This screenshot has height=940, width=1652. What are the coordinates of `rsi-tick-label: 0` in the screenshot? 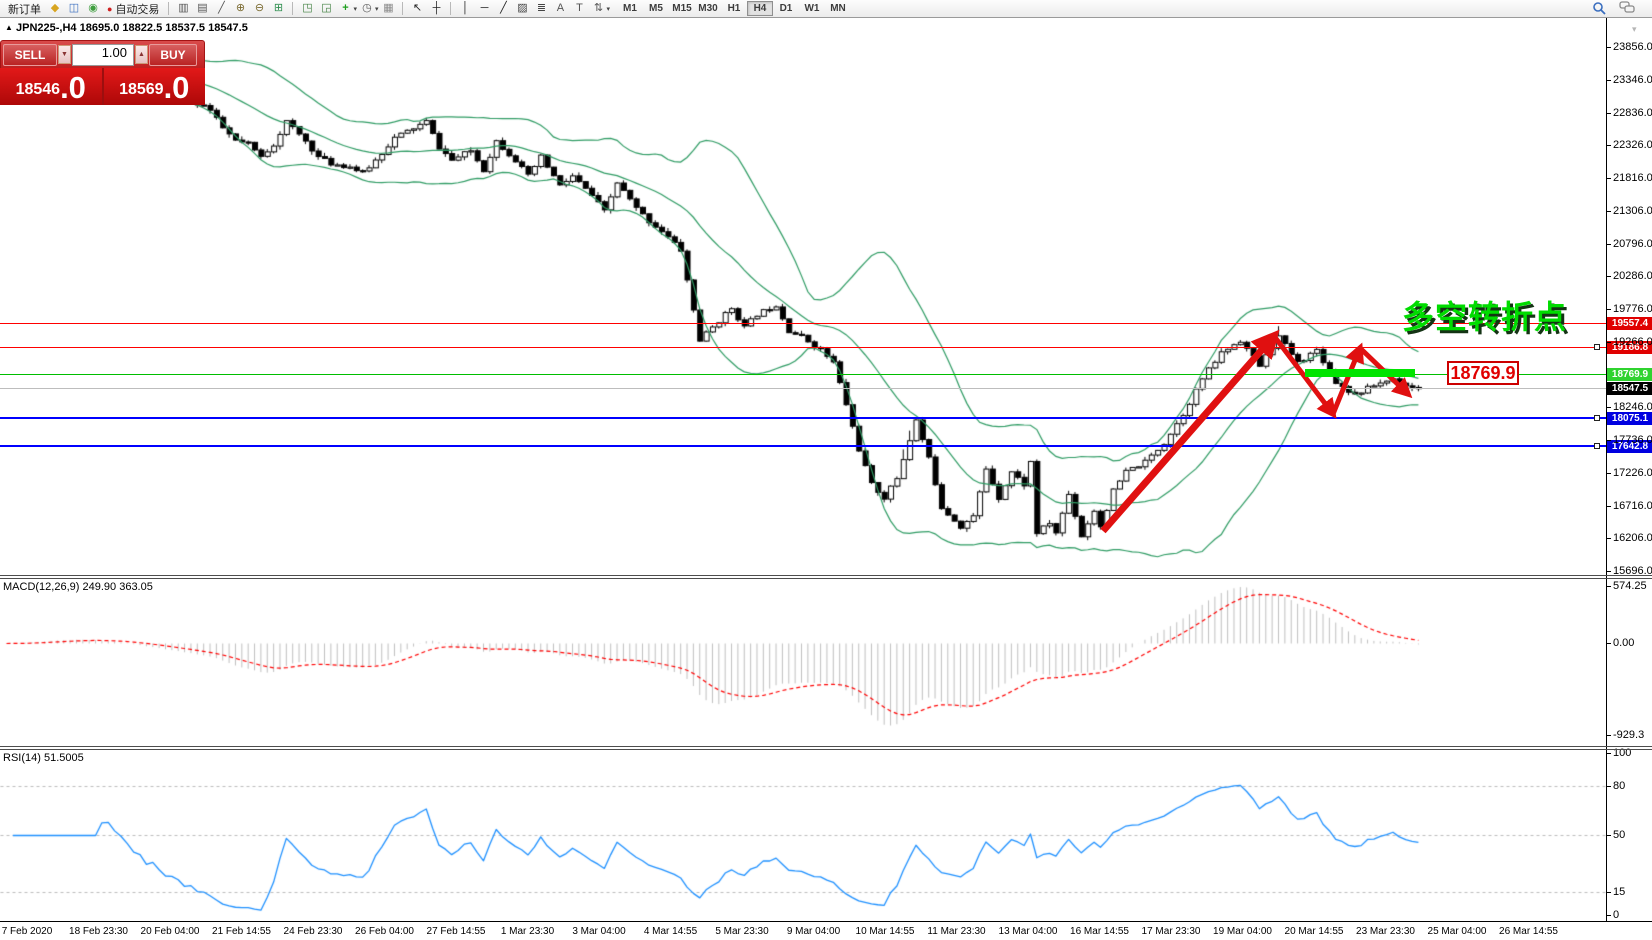 It's located at (1616, 915).